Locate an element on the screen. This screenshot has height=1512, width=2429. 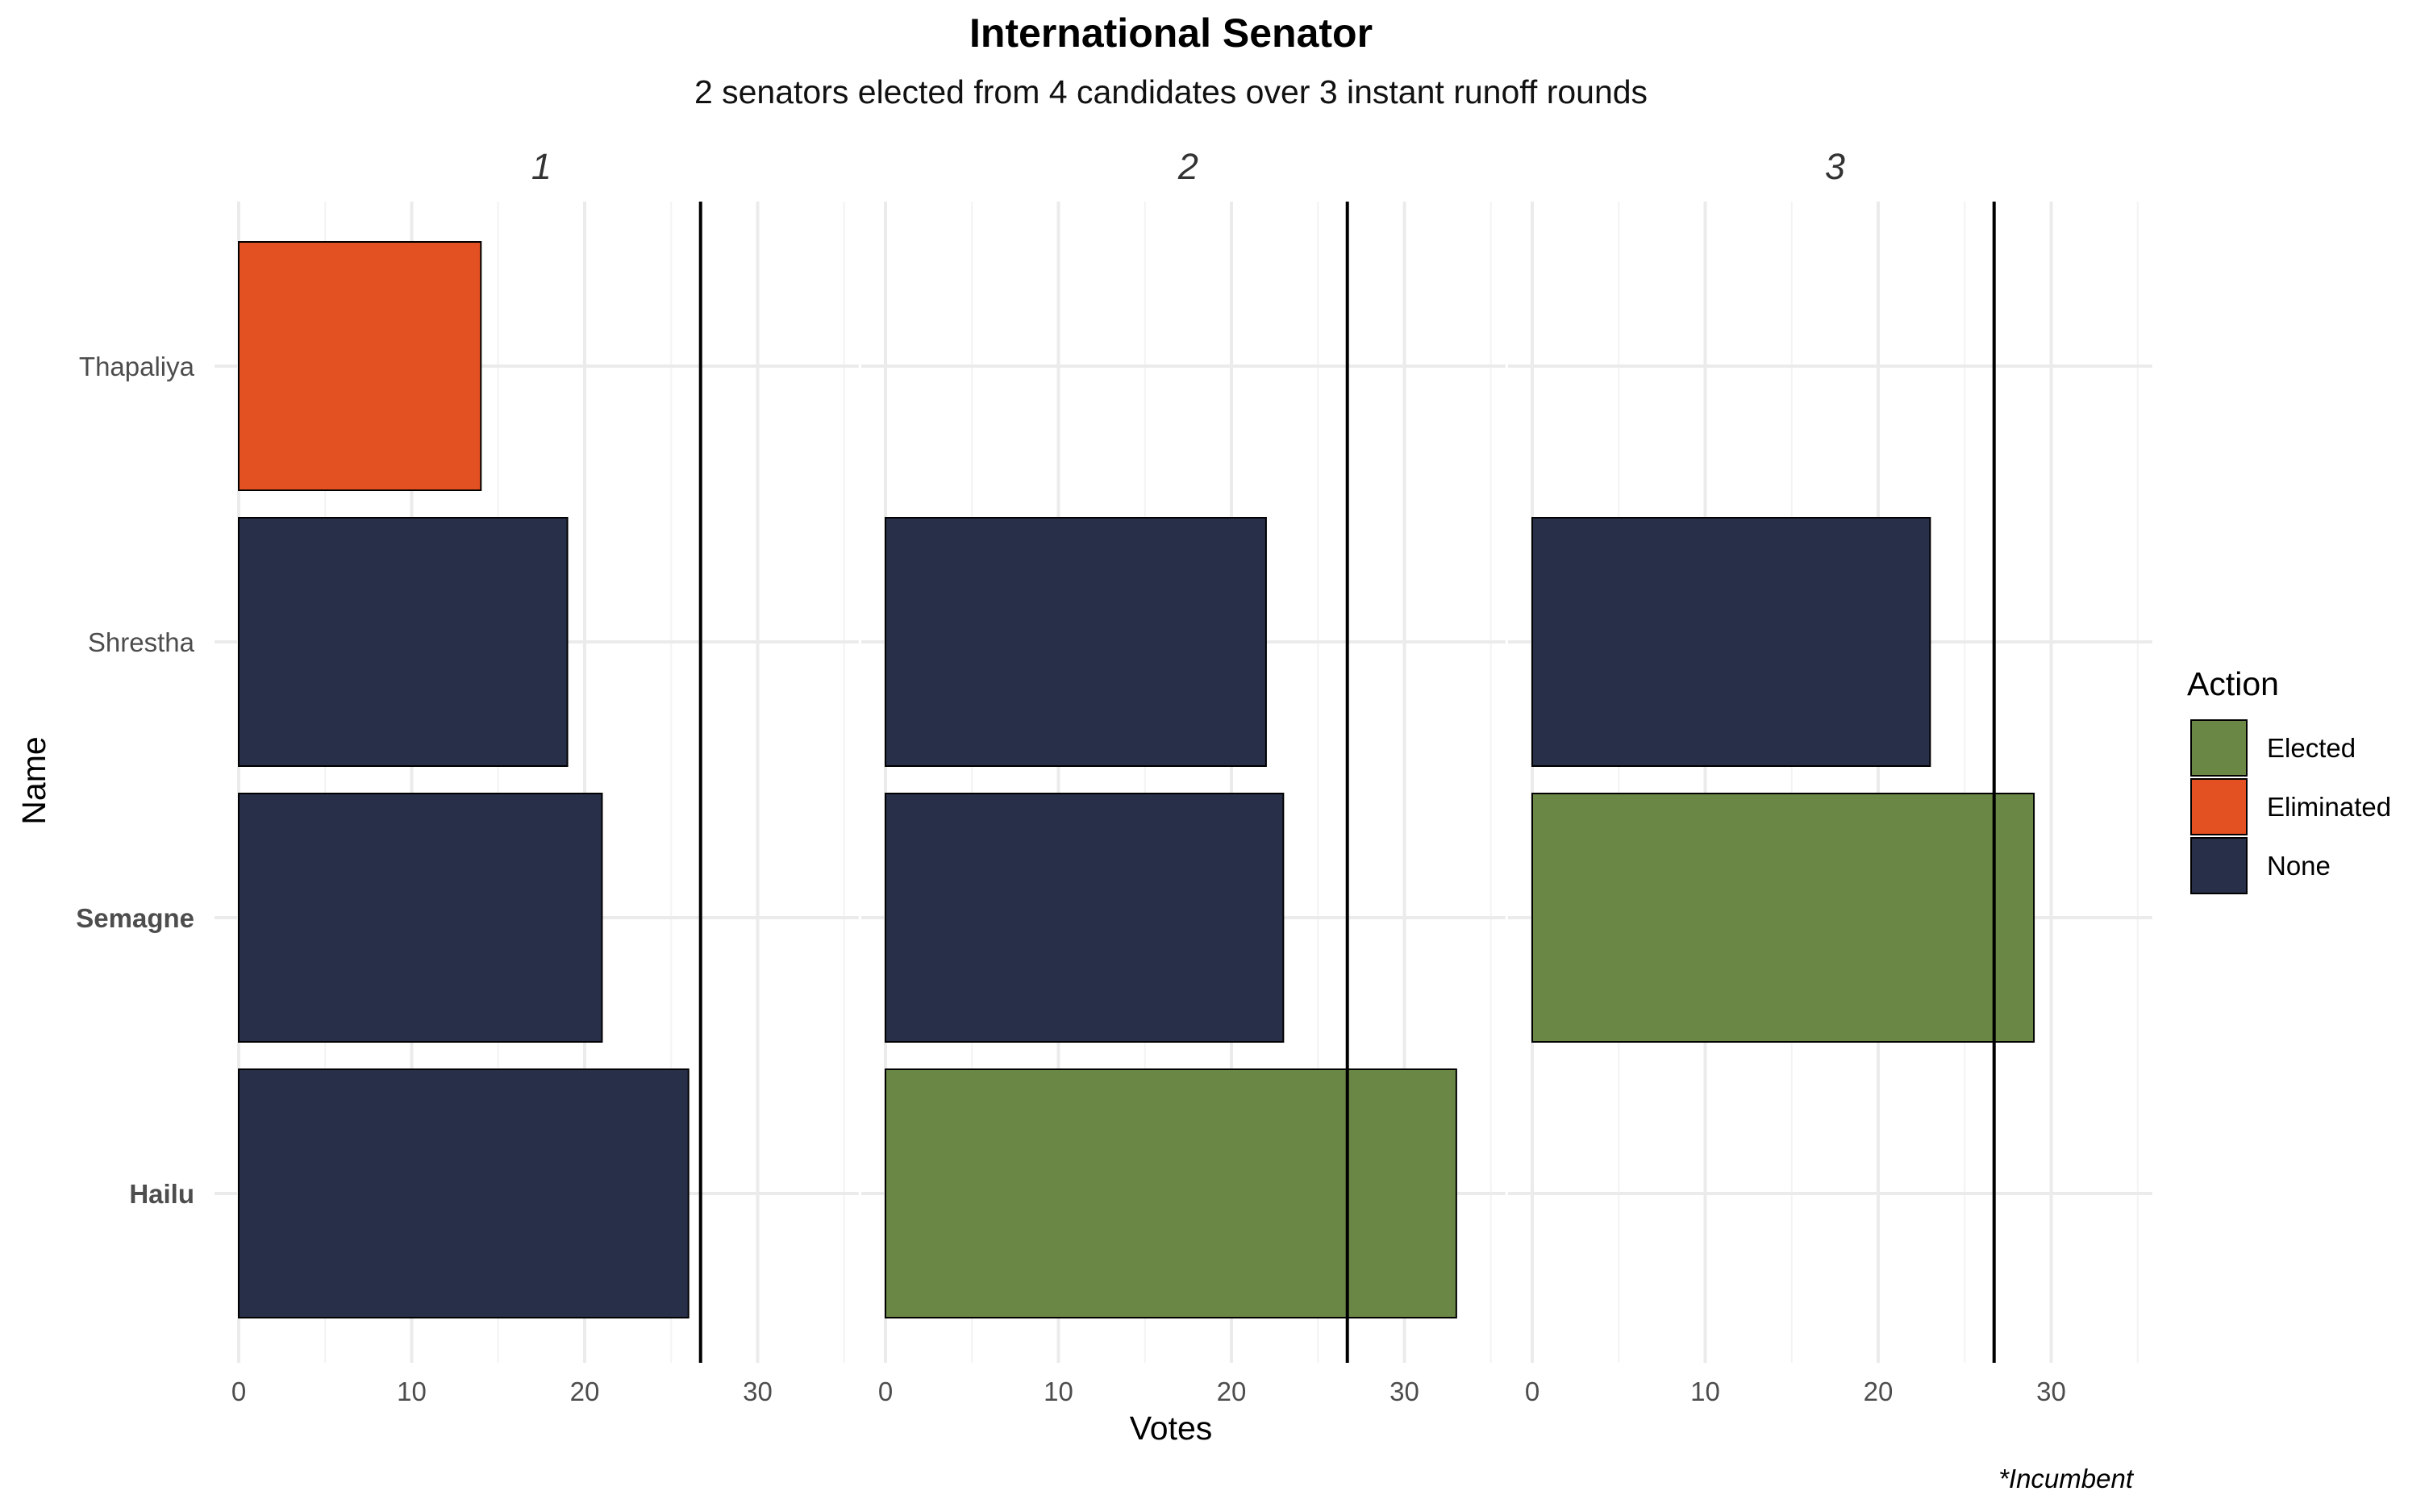
category-label-semagne: Semagne is located at coordinates (135, 918).